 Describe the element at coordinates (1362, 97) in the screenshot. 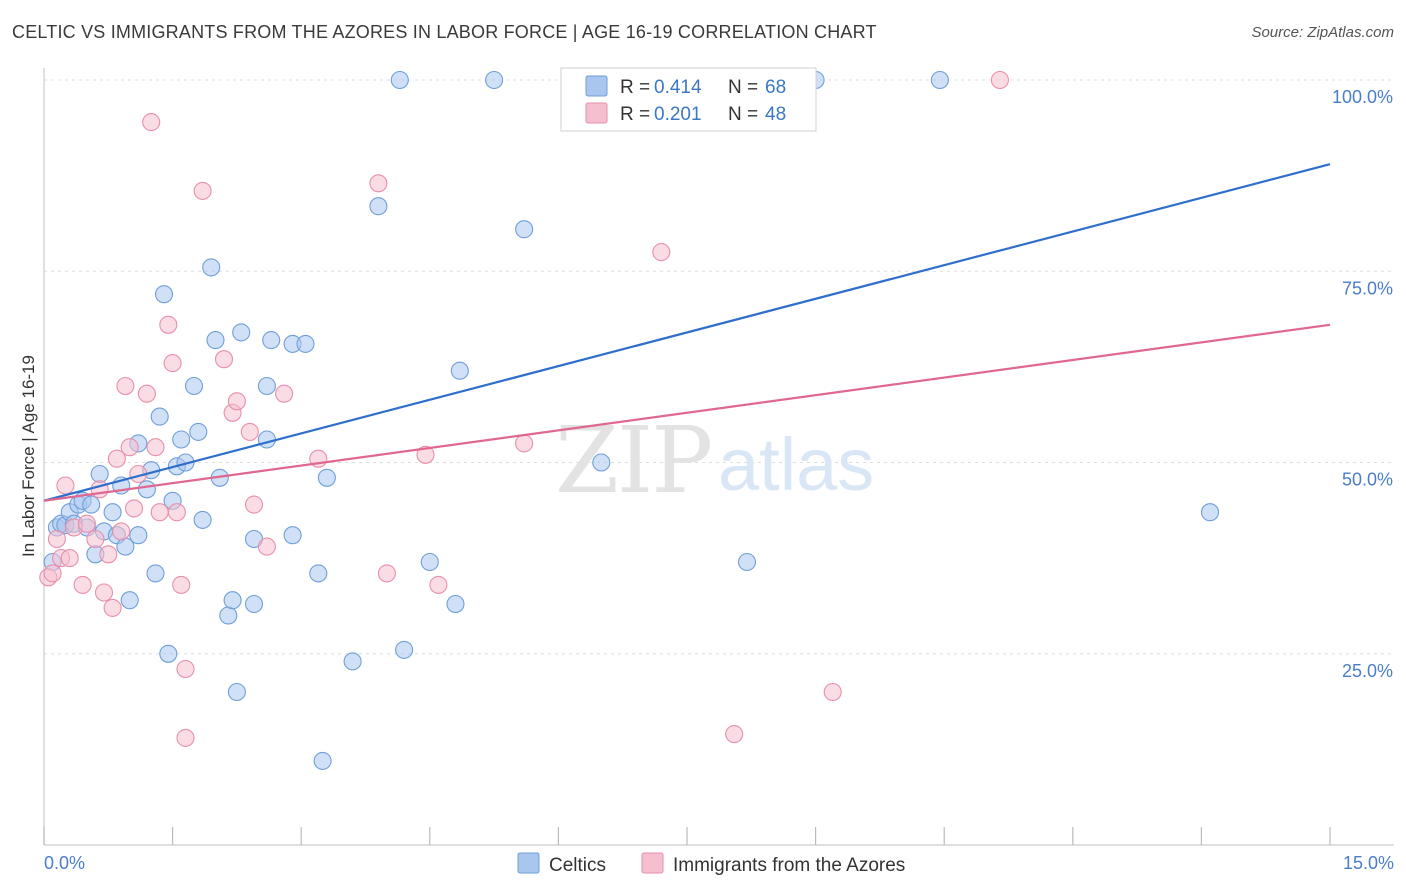

I see `y-tick-label-100: 100.0%` at that location.